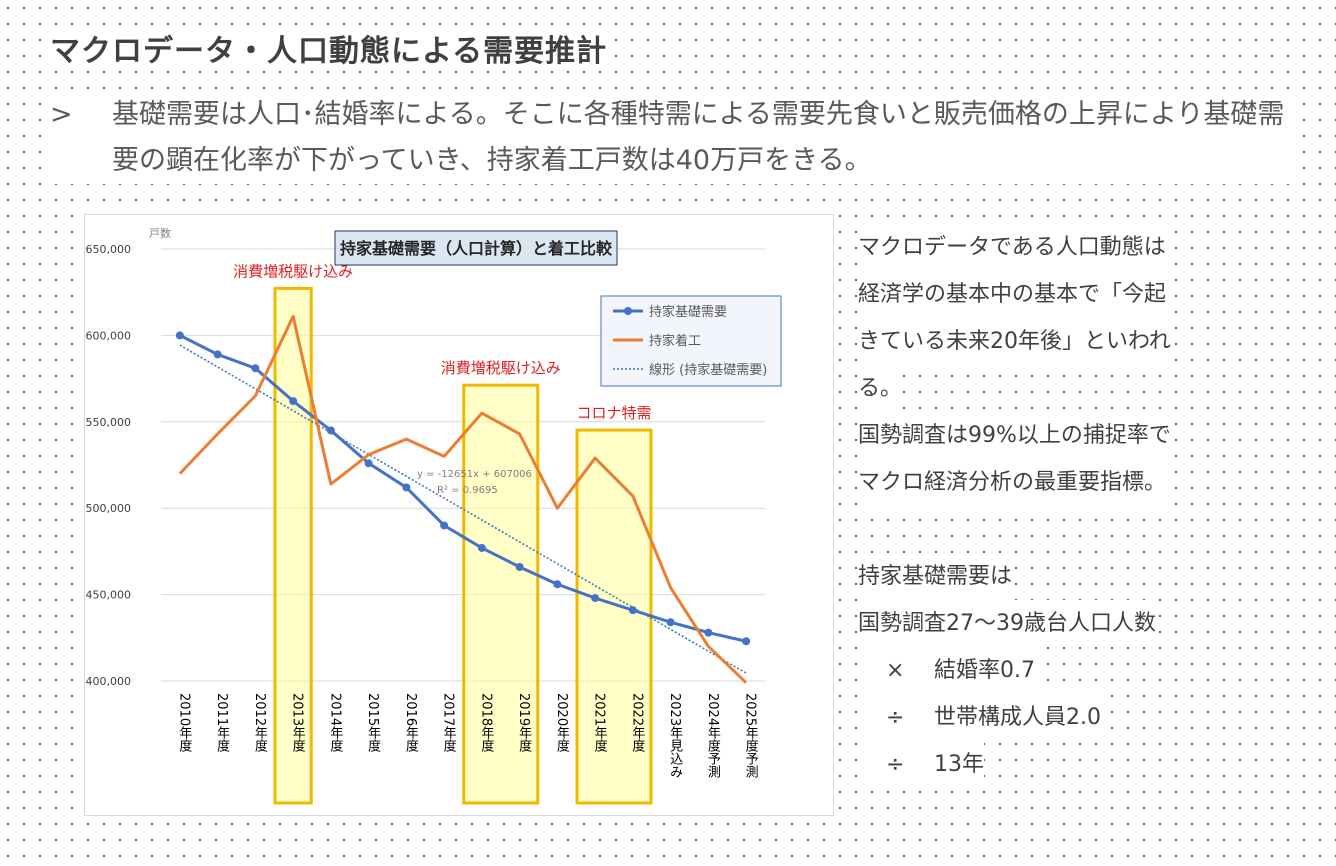  I want to click on formula-text: 13年, so click(959, 764).